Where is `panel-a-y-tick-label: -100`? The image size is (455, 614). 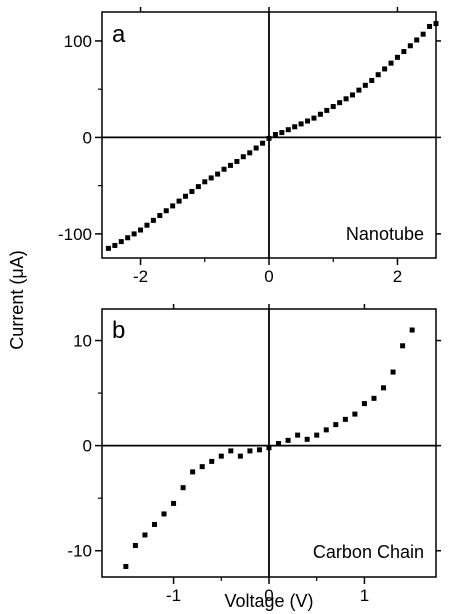
panel-a-y-tick-label: -100 is located at coordinates (75, 234).